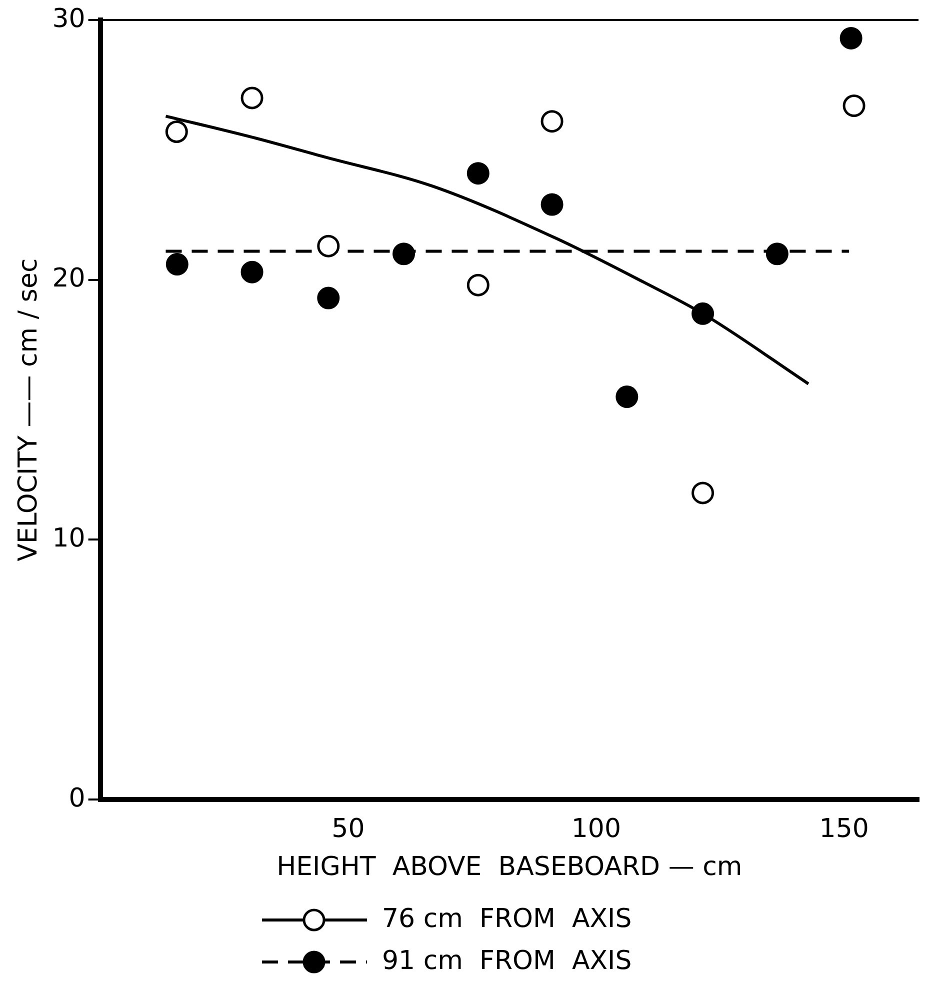  I want to click on legend-label: 76 cm FROM AXIS, so click(507, 919).